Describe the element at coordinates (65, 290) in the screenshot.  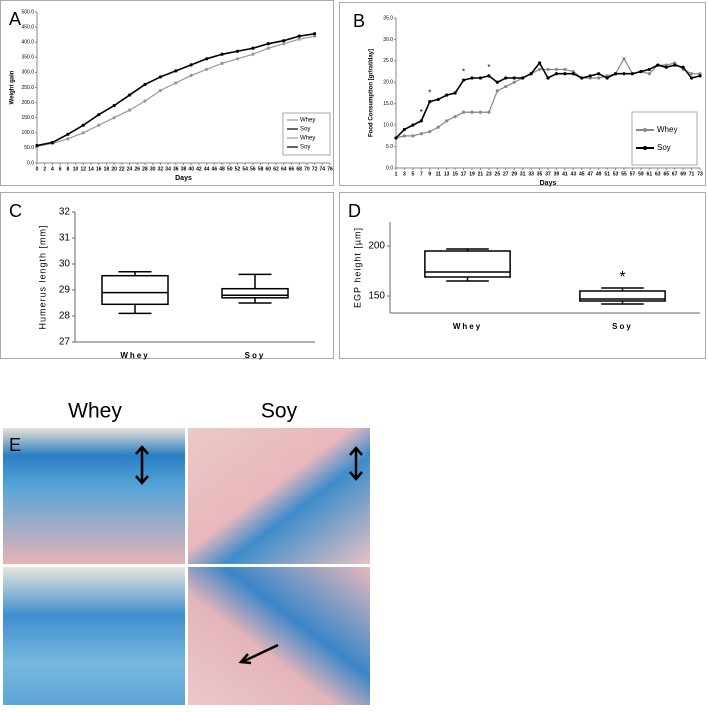
I see `y-tick-label: 29` at that location.